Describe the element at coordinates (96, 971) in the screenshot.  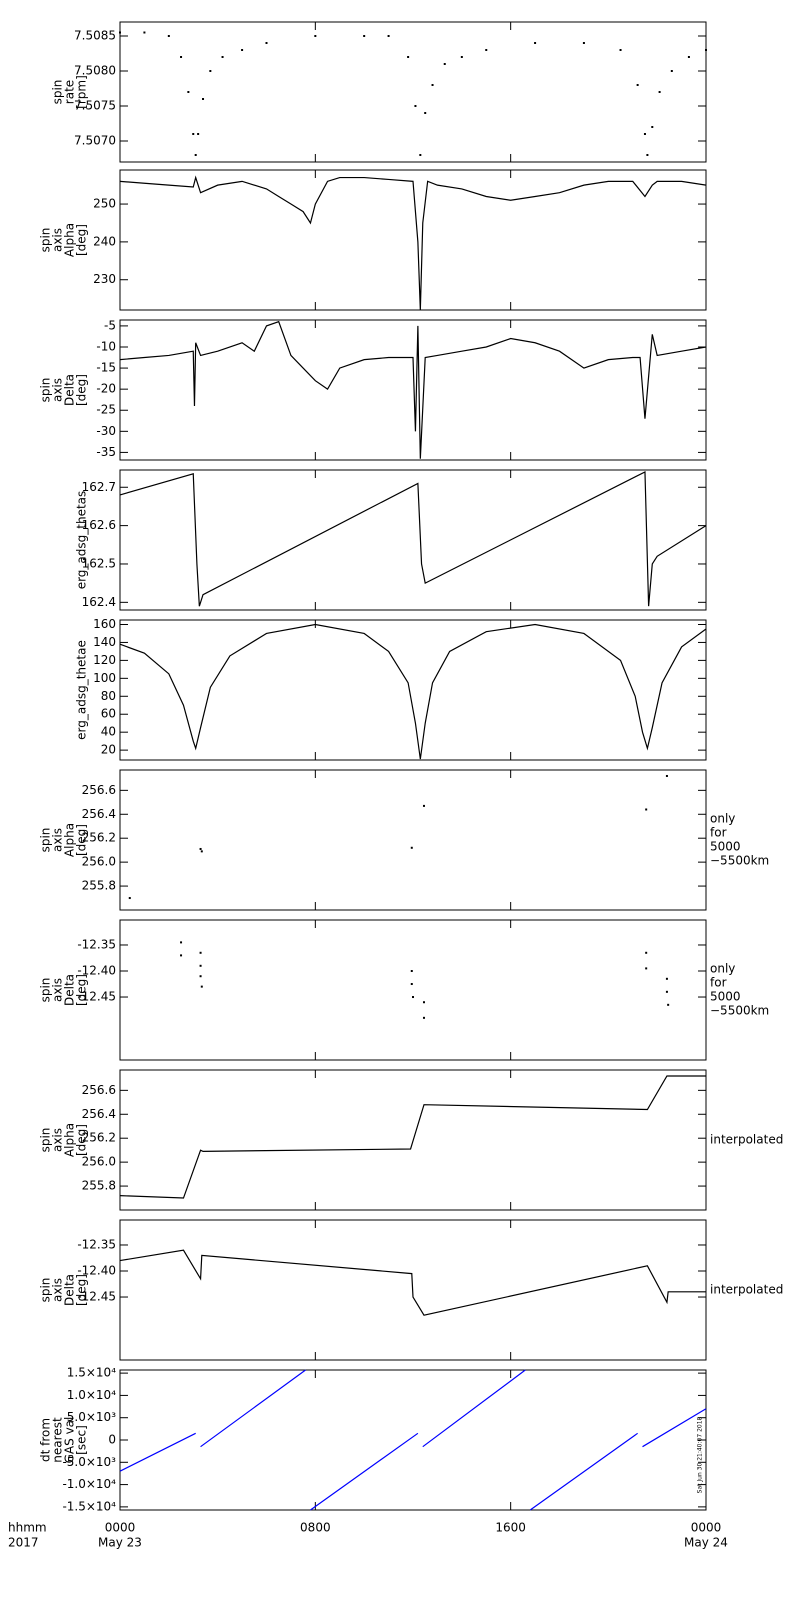
I see `y-tick-label: -12.40` at that location.